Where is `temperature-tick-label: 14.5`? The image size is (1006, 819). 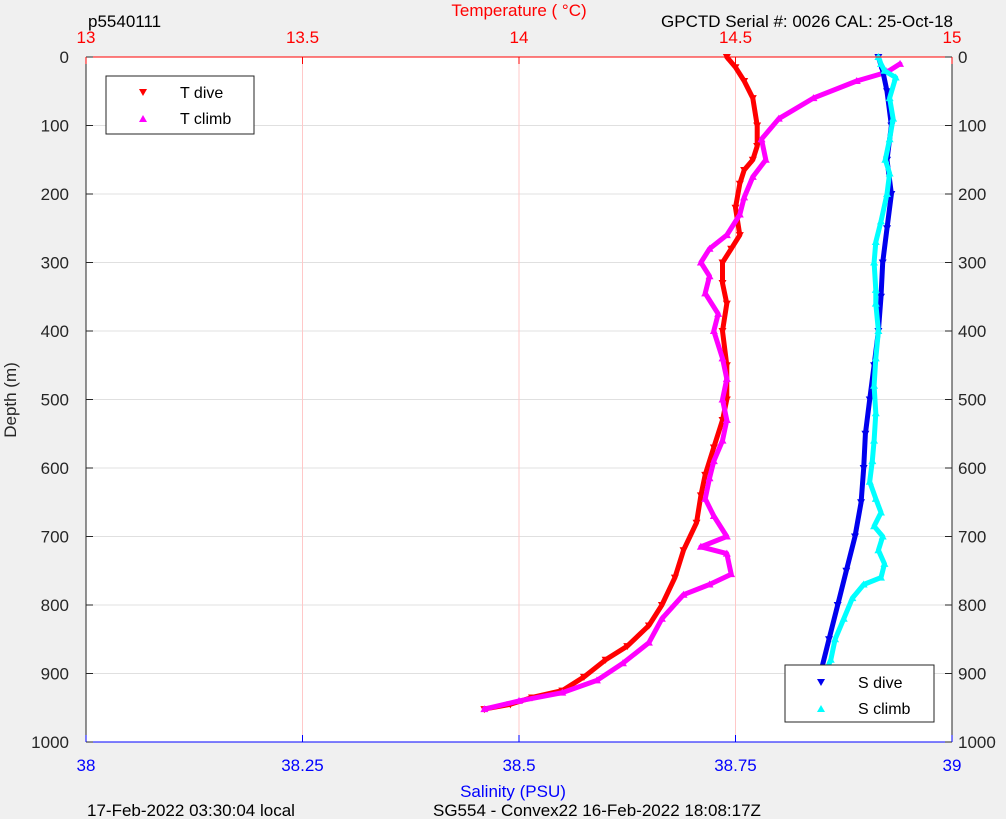 temperature-tick-label: 14.5 is located at coordinates (735, 37).